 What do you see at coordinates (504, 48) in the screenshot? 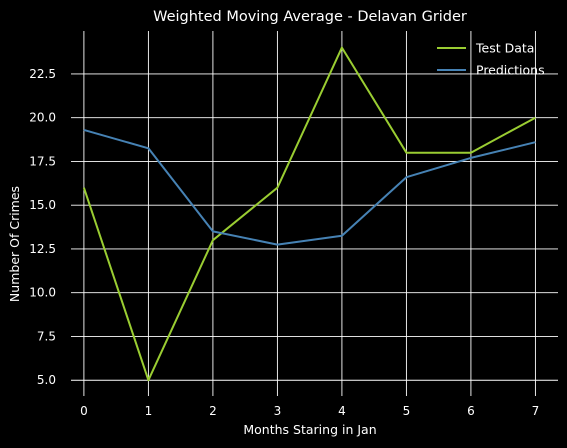
I see `legend-label-0: Test Data` at bounding box center [504, 48].